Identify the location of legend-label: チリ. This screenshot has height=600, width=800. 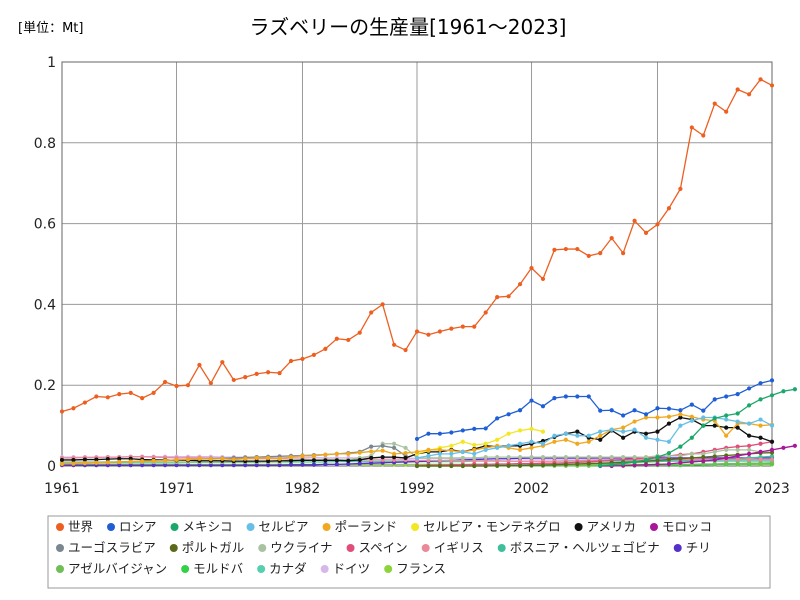
(698, 547).